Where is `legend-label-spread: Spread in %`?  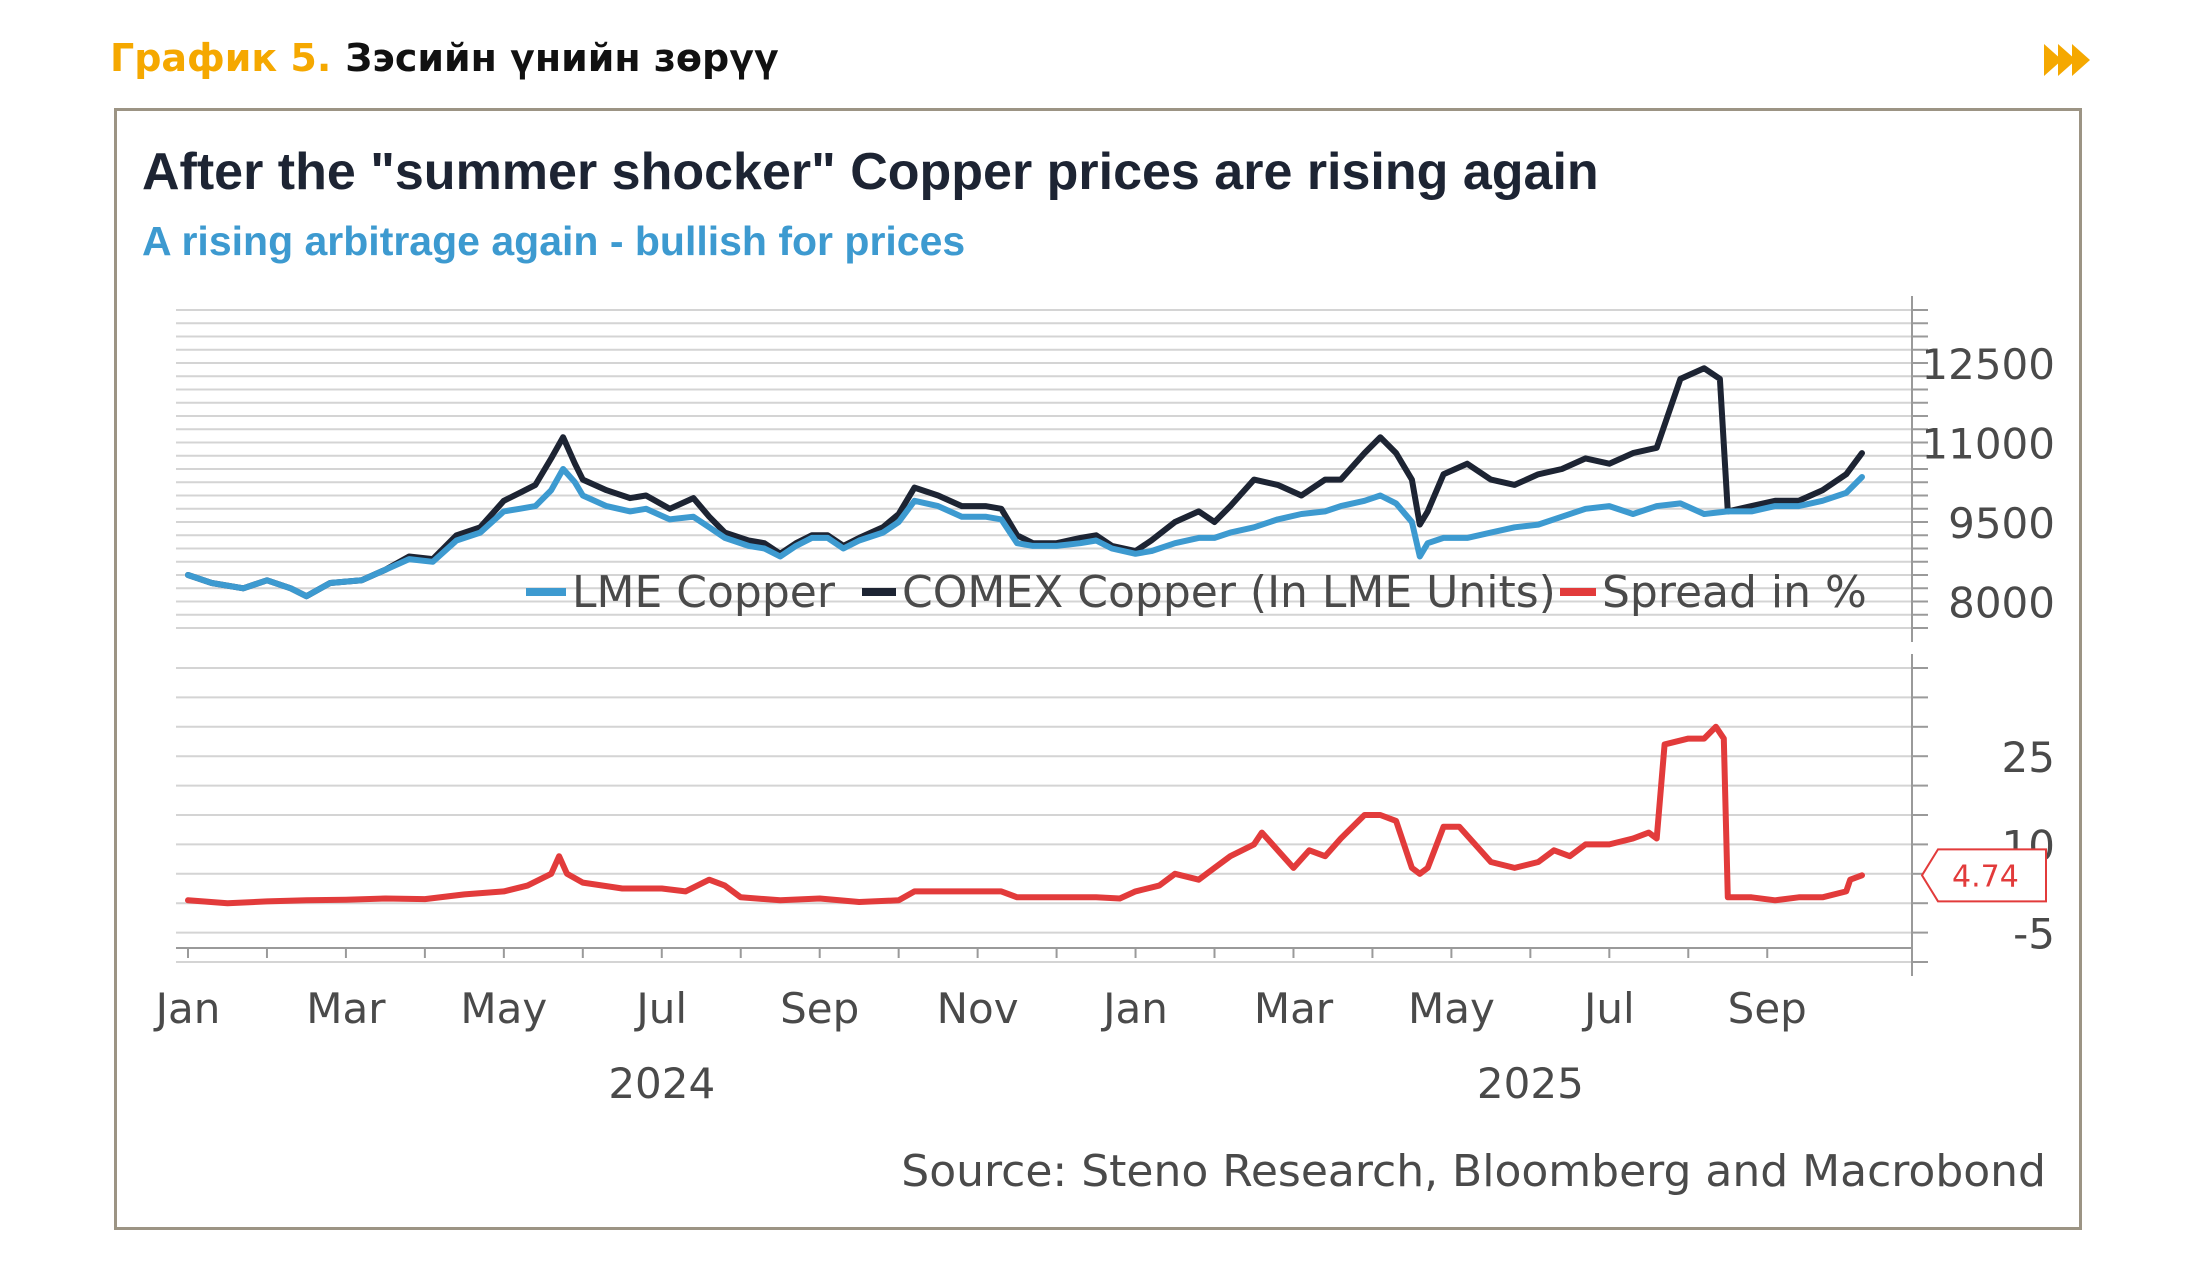
legend-label-spread: Spread in % is located at coordinates (1734, 592).